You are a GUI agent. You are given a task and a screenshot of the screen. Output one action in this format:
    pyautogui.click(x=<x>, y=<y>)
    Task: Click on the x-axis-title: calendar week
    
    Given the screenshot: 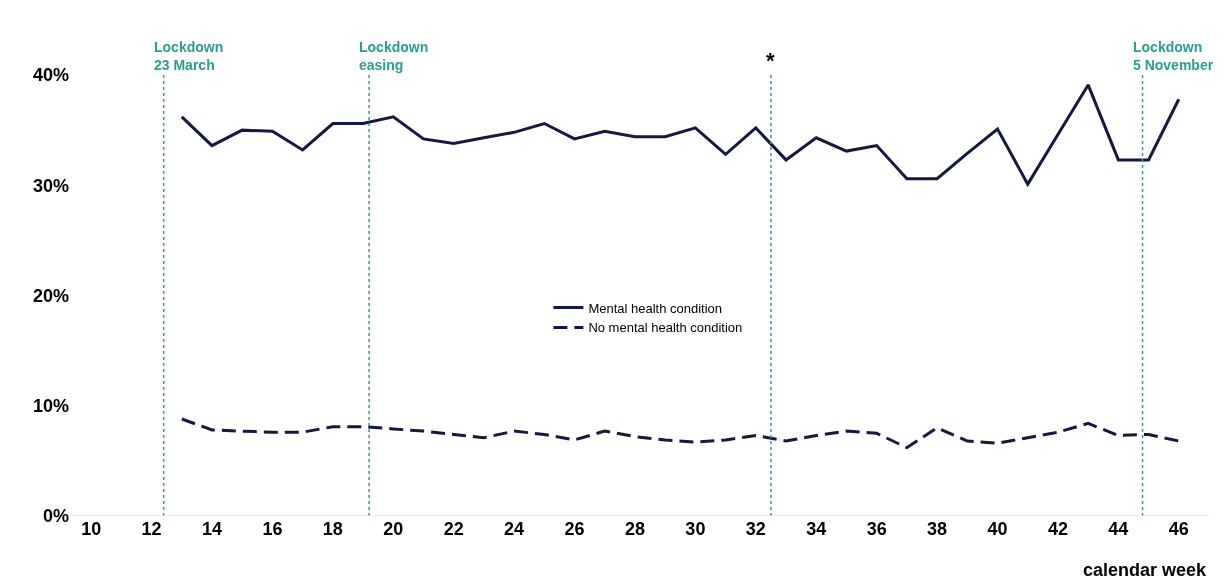 What is the action you would take?
    pyautogui.click(x=1145, y=570)
    